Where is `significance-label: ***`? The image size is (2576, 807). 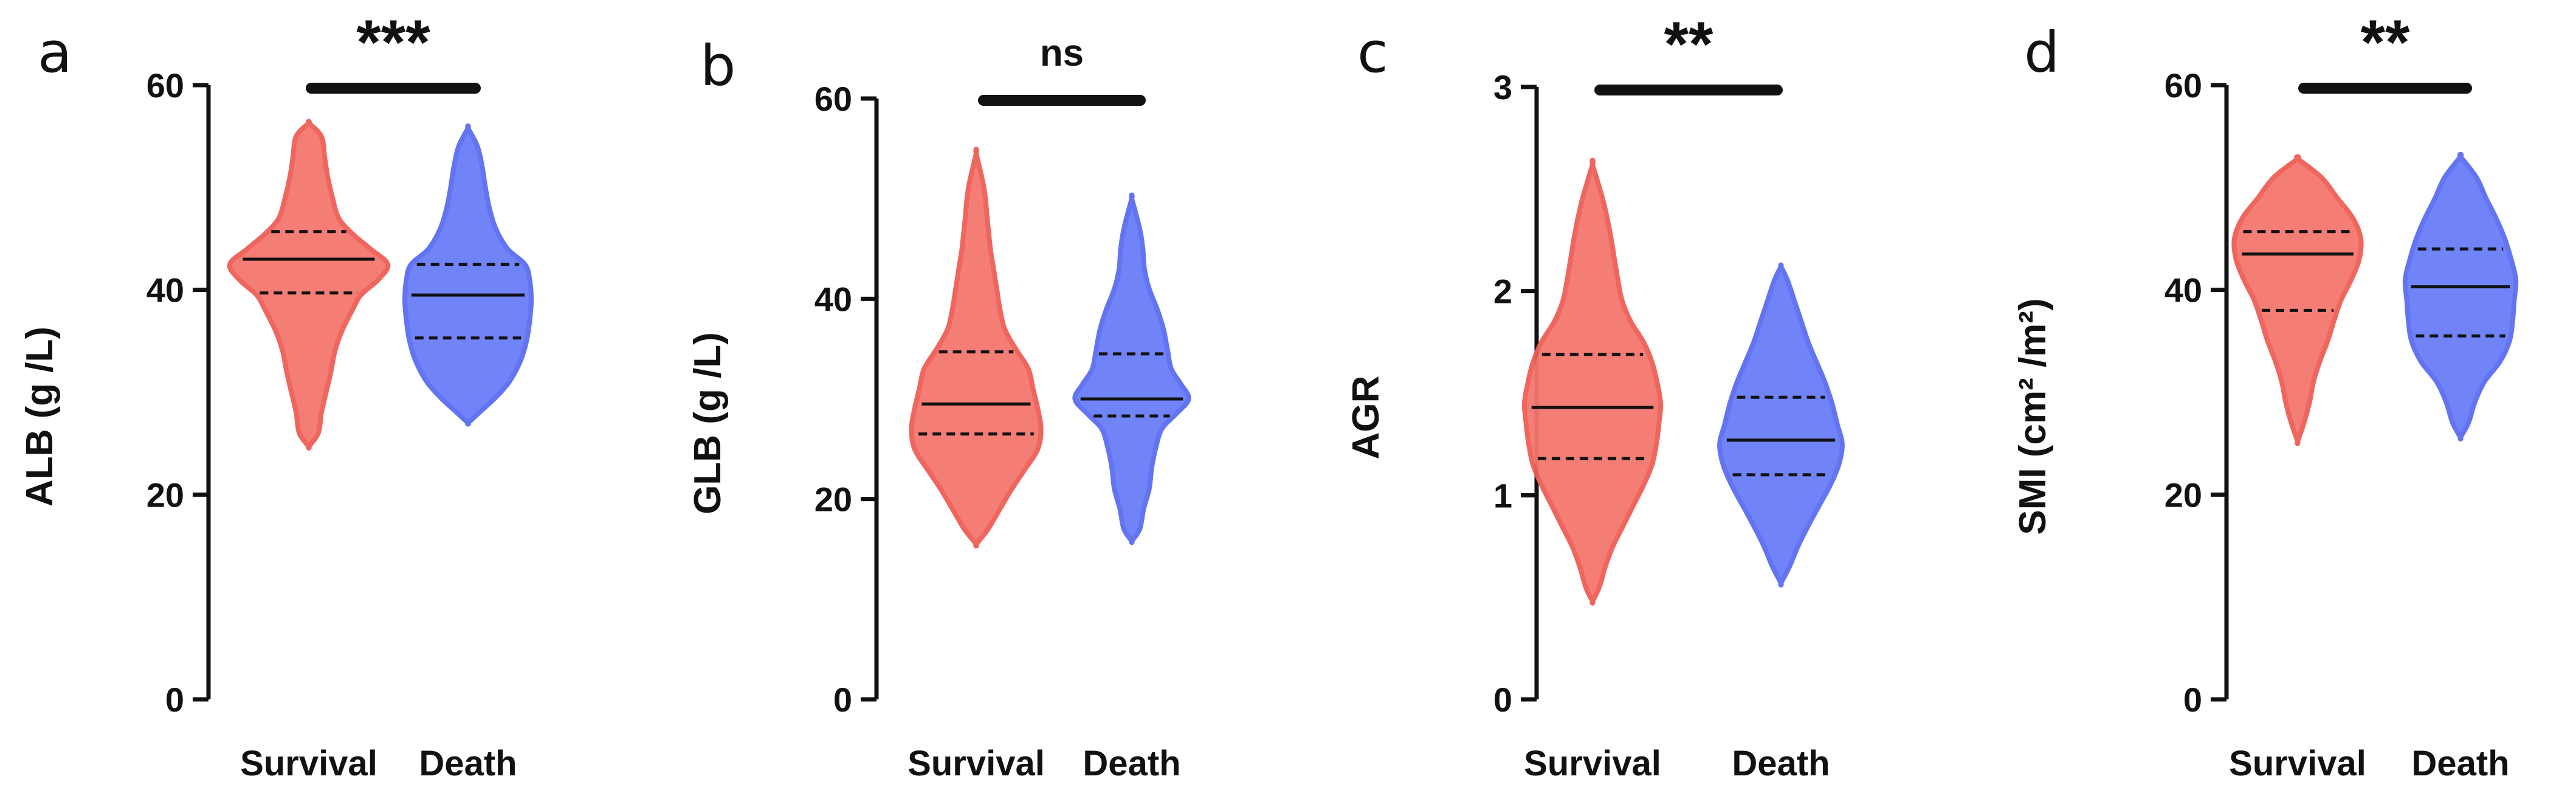 significance-label: *** is located at coordinates (393, 42).